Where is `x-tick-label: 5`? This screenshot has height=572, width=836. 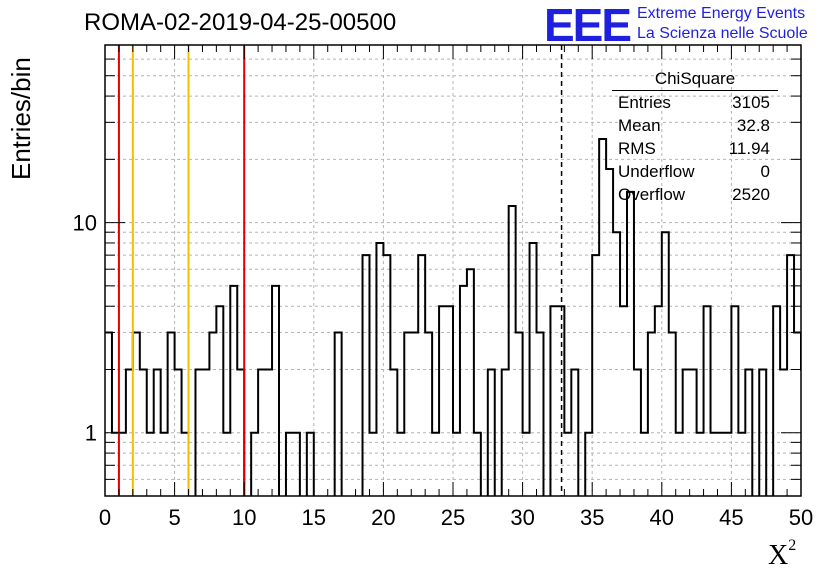
x-tick-label: 5 is located at coordinates (174, 517).